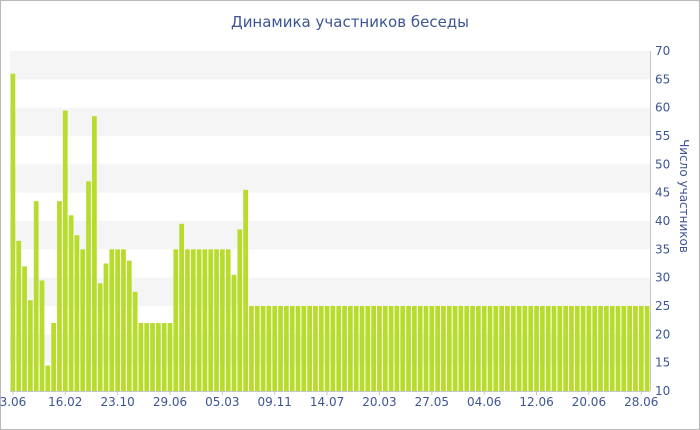 The width and height of the screenshot is (700, 430). What do you see at coordinates (379, 402) in the screenshot?
I see `x-tick-label: 20.03` at bounding box center [379, 402].